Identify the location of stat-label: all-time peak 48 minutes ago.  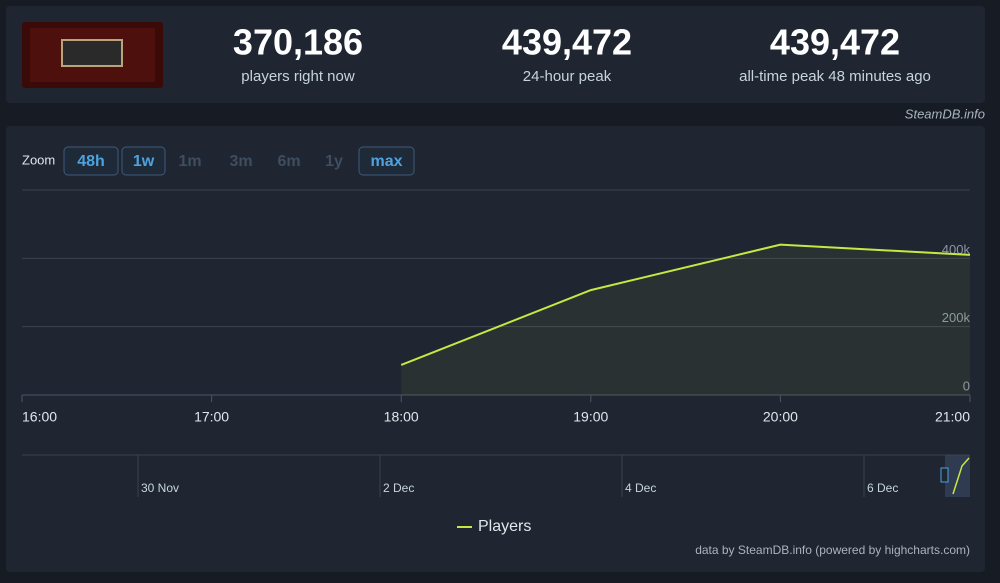
(835, 76).